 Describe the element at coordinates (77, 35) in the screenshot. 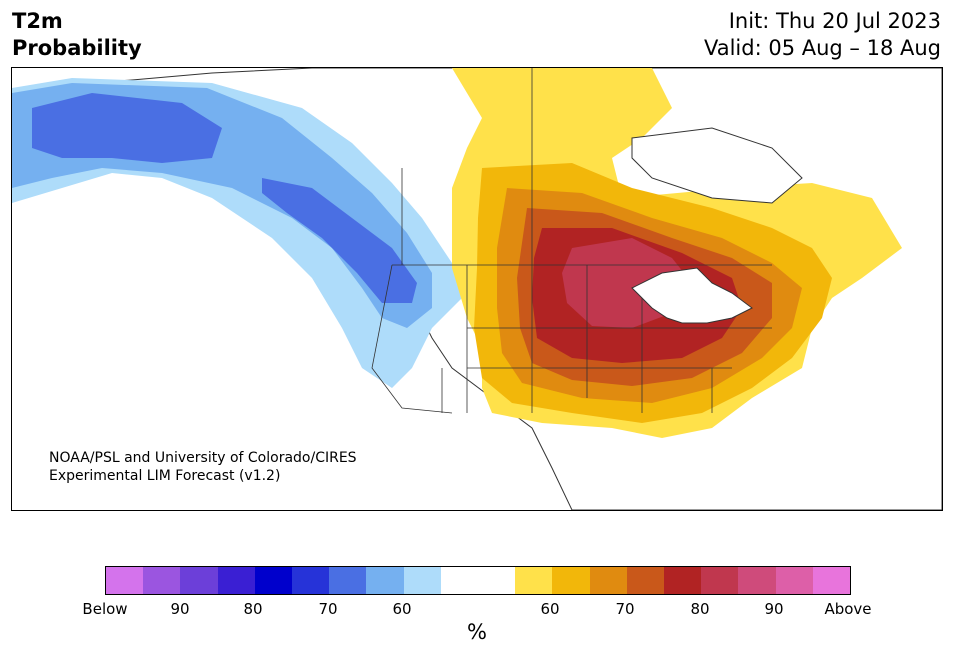

I see `map-title: T2m Probability` at that location.